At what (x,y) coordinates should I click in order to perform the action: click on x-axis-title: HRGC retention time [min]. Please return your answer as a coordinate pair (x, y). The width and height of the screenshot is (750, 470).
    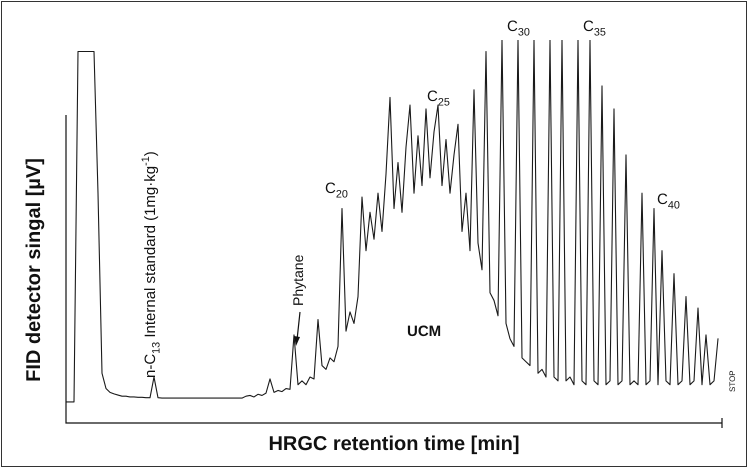
    Looking at the image, I should click on (394, 444).